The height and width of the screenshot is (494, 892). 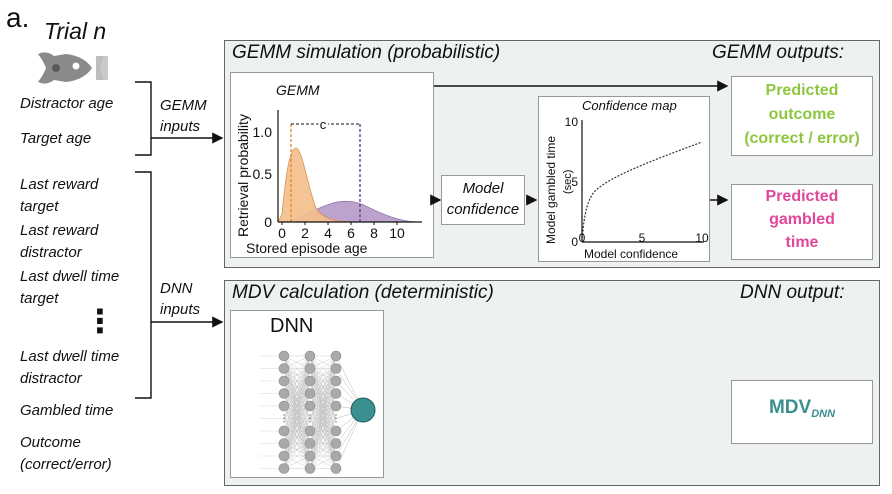 What do you see at coordinates (642, 238) in the screenshot?
I see `cm-xtick-label: 5` at bounding box center [642, 238].